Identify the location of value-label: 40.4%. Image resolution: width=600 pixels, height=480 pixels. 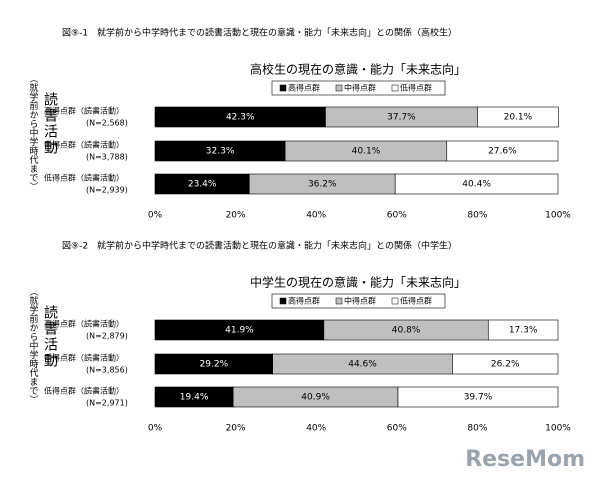
(476, 185).